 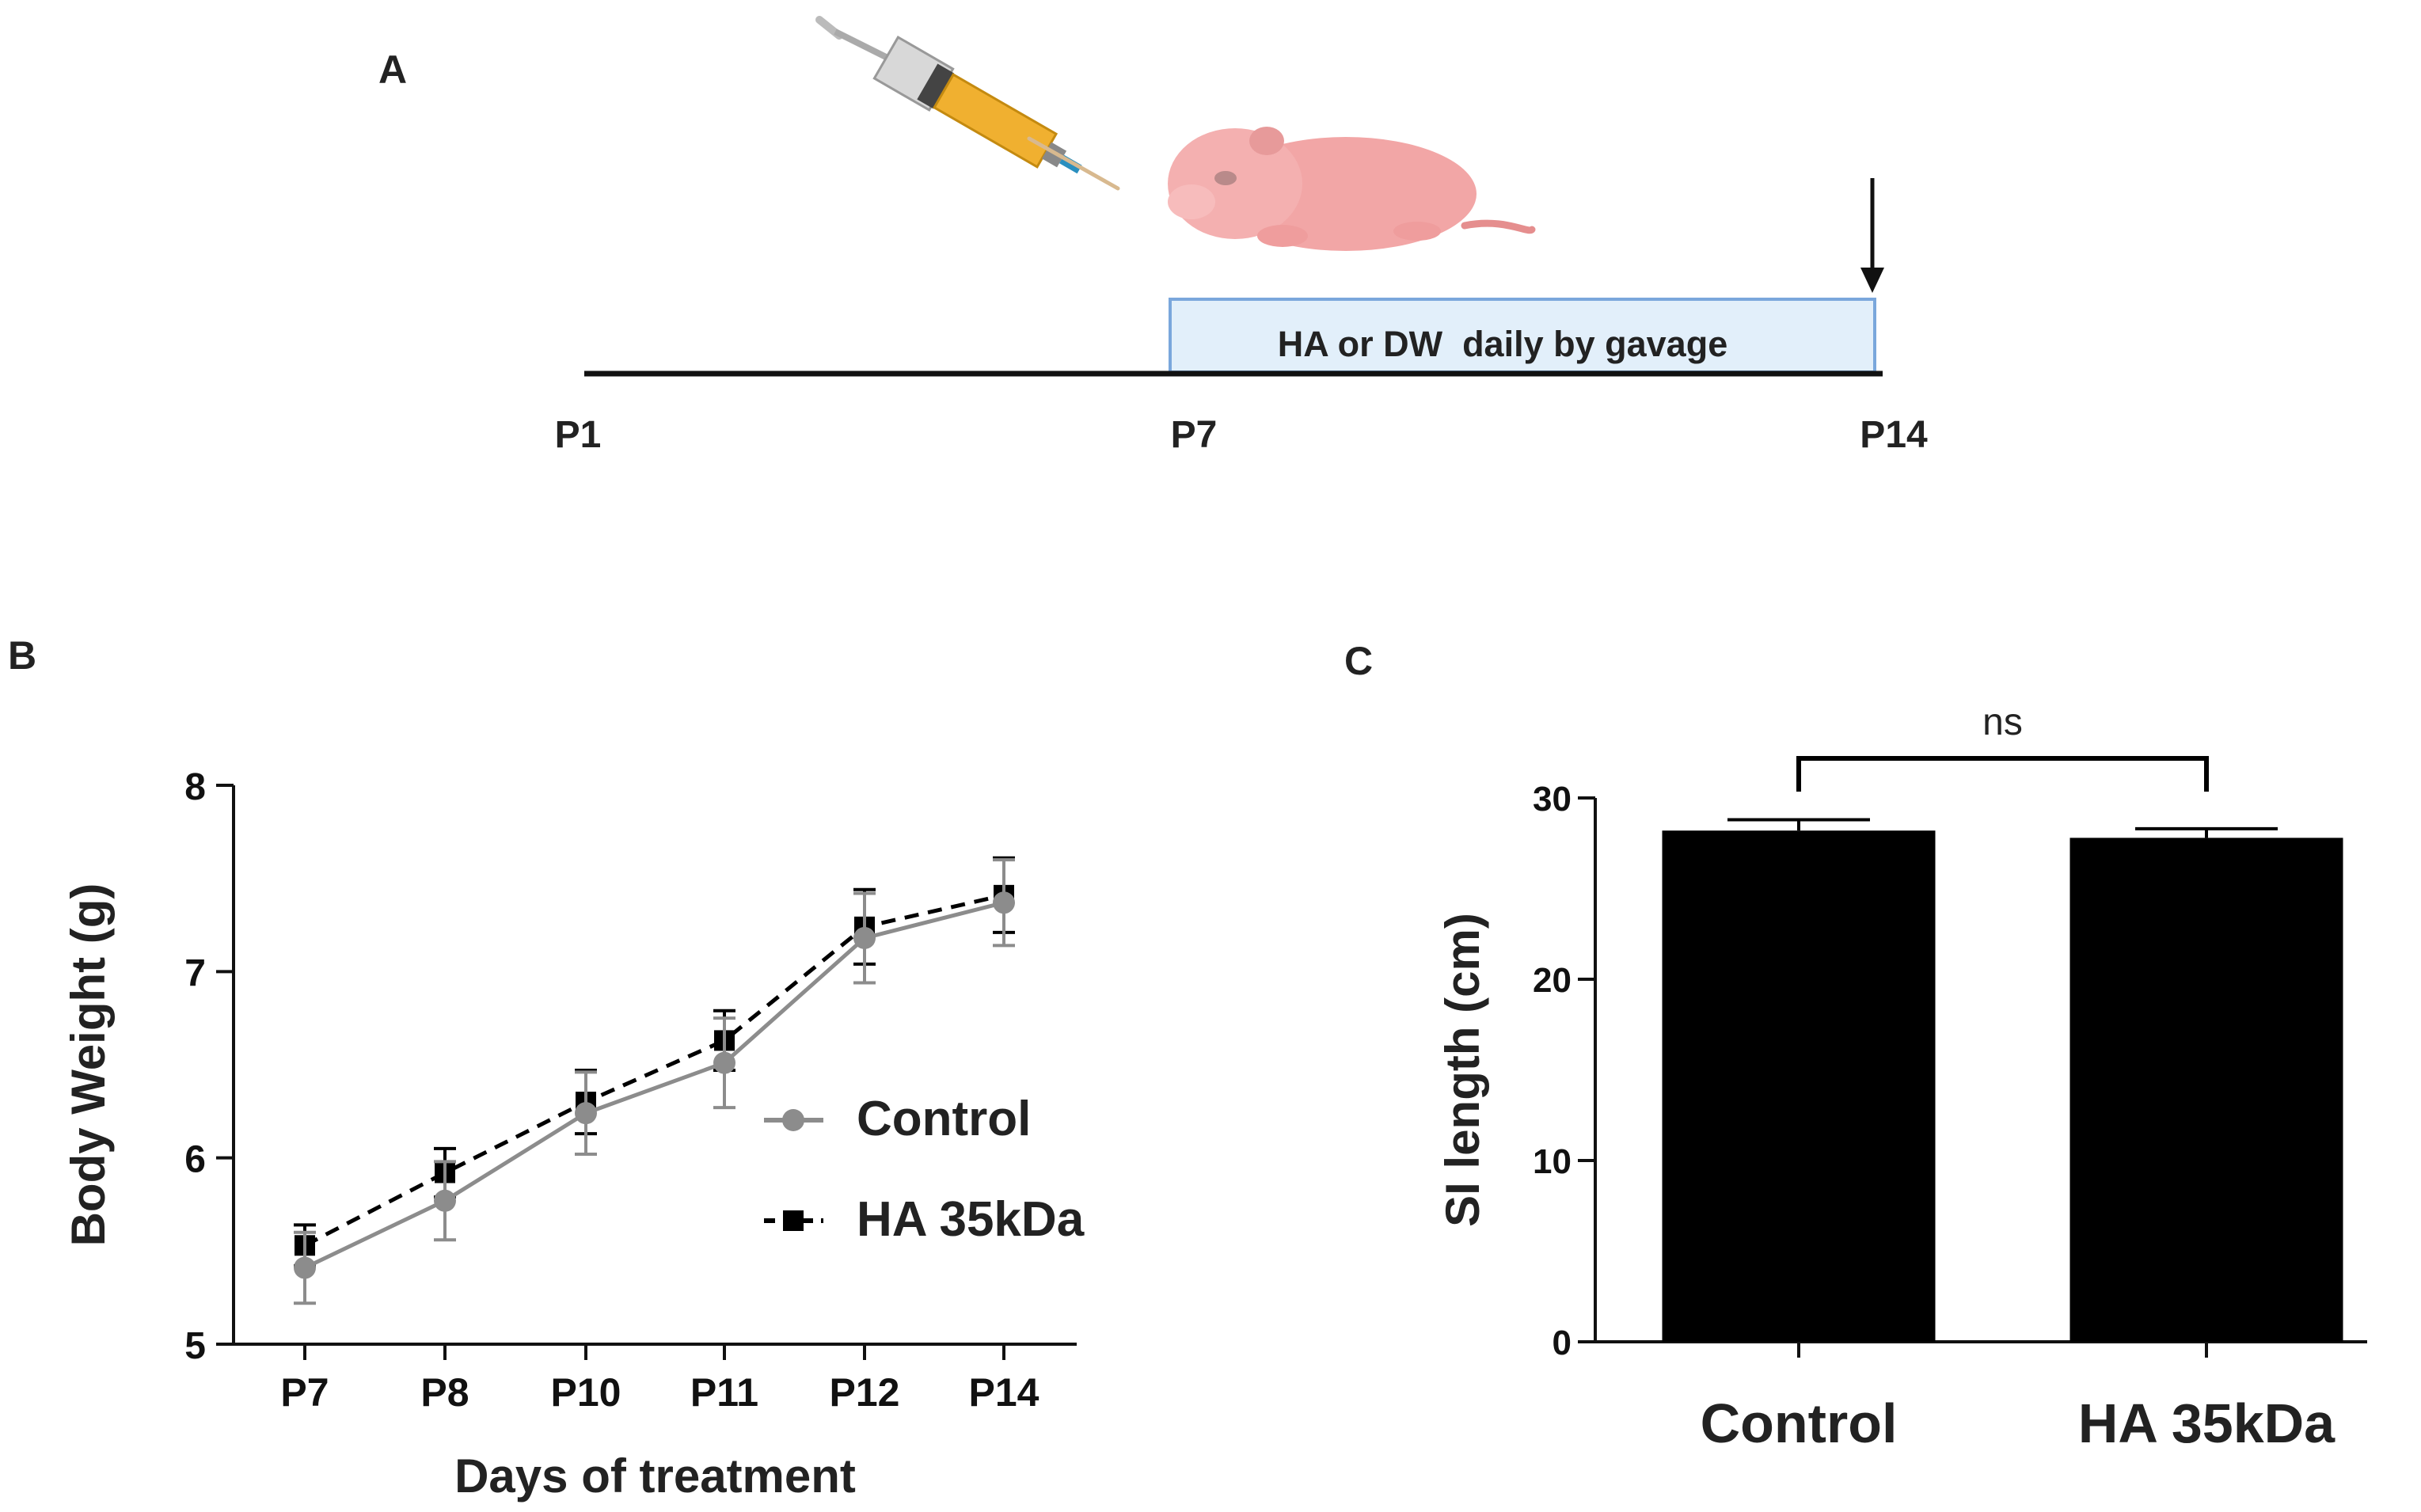 I want to click on x-tick-label: P12, so click(x=865, y=1392).